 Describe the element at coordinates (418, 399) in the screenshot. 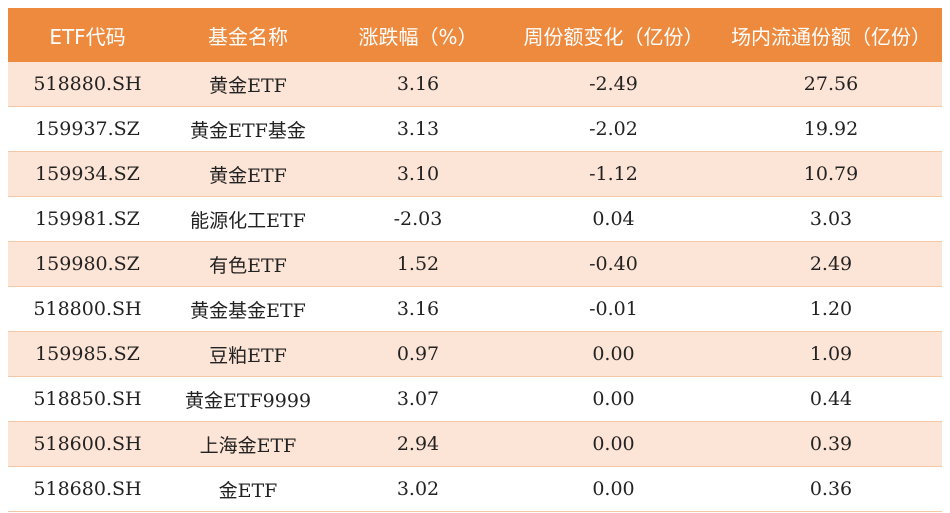

I see `cell-change-pct: 3.07` at that location.